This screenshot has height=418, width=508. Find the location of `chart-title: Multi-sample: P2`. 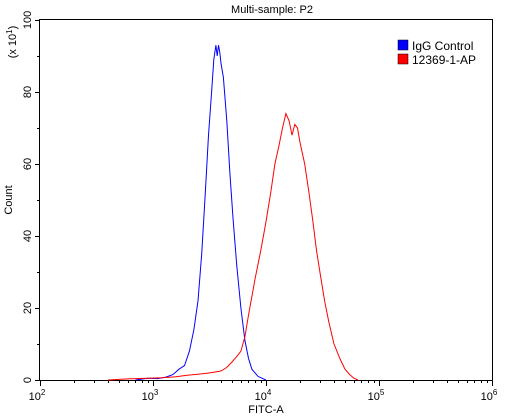

chart-title: Multi-sample: P2 is located at coordinates (272, 10).